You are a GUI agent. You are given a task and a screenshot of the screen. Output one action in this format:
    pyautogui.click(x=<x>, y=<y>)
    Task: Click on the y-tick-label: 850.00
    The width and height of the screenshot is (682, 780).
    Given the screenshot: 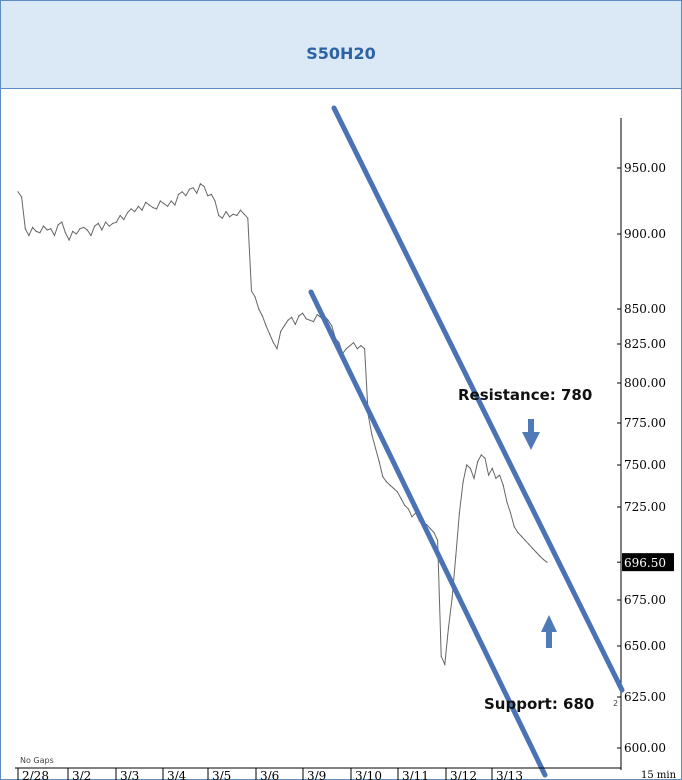 What is the action you would take?
    pyautogui.click(x=645, y=309)
    